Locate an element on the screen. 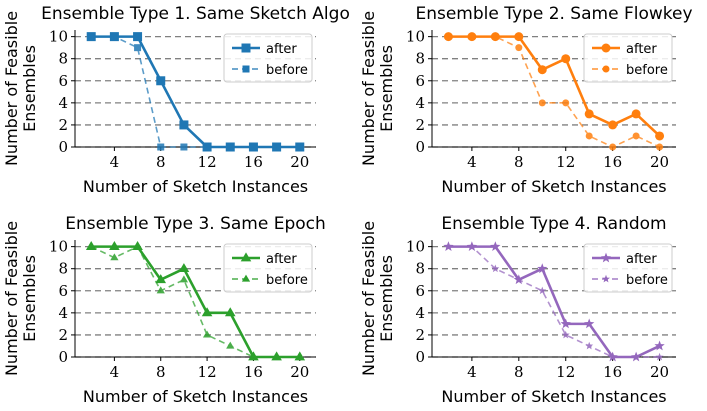 Image resolution: width=707 pixels, height=411 pixels. chart-title: Ensemble Type 2. Same Flowkey is located at coordinates (553, 14).